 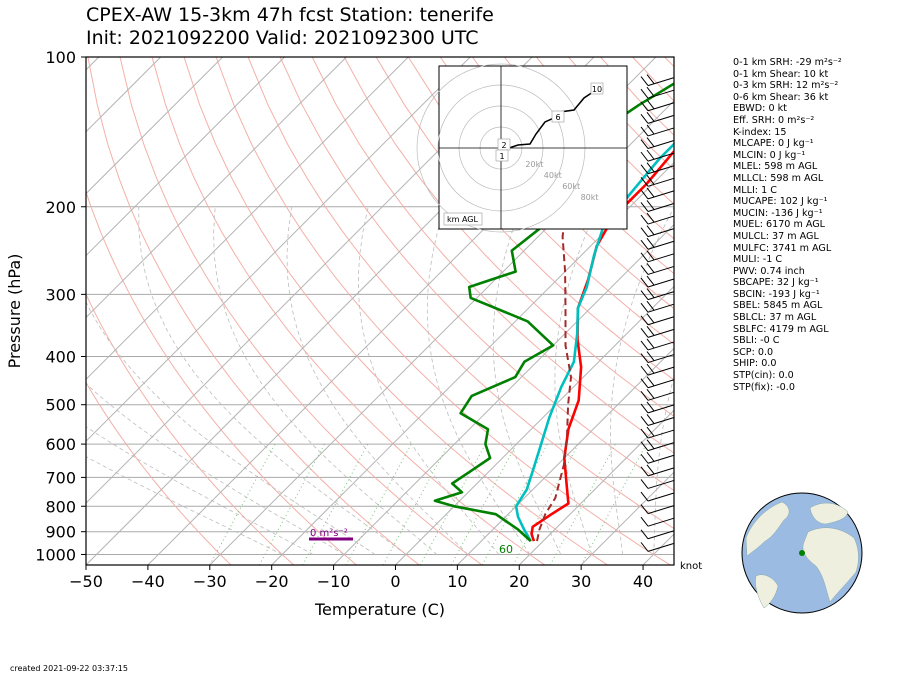 I want to click on x-tick-label: 20, so click(x=519, y=581).